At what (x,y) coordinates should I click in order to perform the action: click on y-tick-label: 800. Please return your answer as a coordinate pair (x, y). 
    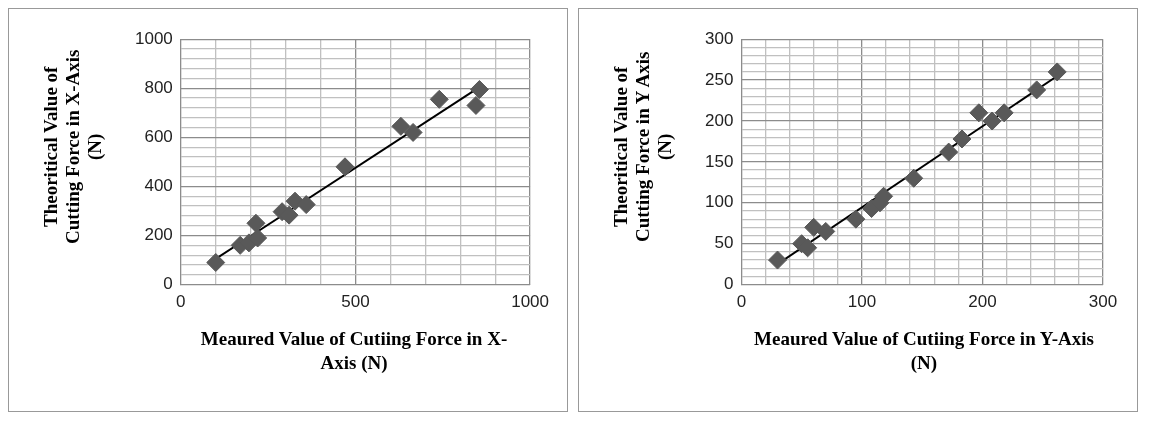
    Looking at the image, I should click on (158, 87).